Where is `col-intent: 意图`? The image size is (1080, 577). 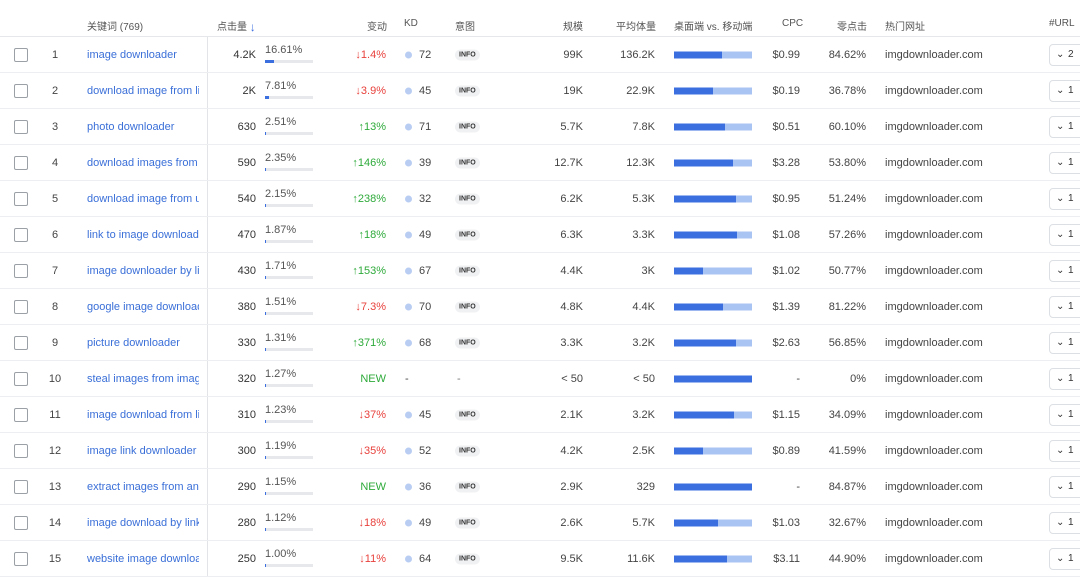
col-intent: 意图 is located at coordinates (465, 27).